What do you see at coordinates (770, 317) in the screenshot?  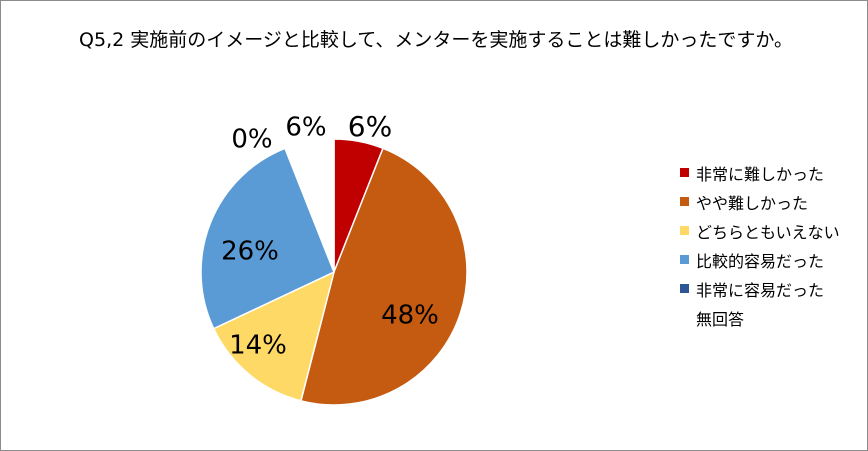 I see `legend-item-6: 無回答` at bounding box center [770, 317].